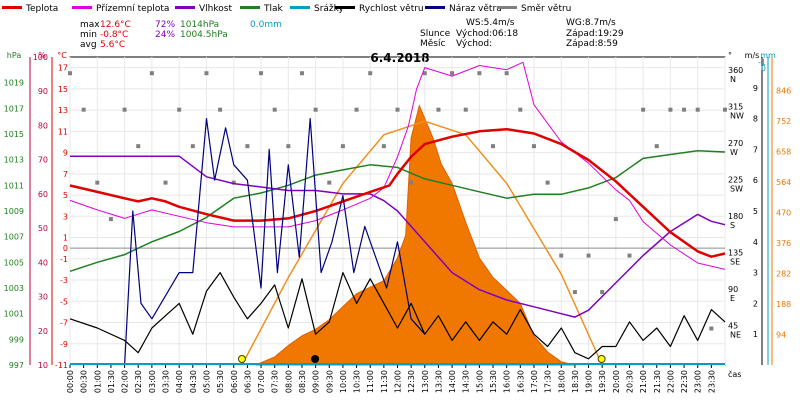 The width and height of the screenshot is (800, 400). Describe the element at coordinates (302, 381) in the screenshot. I see `time-tick-label: 08:30` at that location.